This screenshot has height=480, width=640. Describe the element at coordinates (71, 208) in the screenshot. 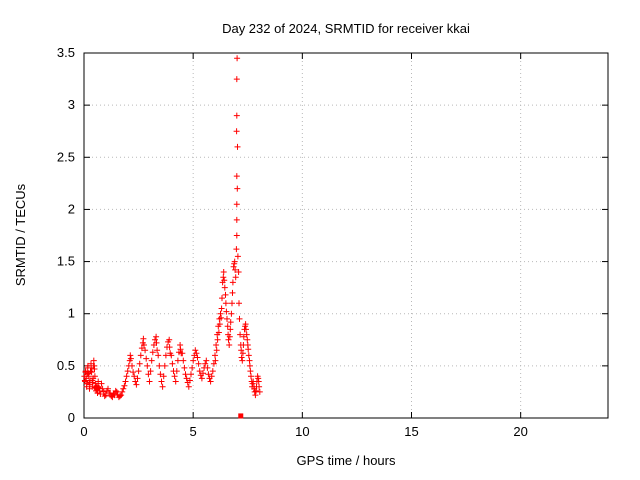

I see `y-tick-label: 2` at that location.